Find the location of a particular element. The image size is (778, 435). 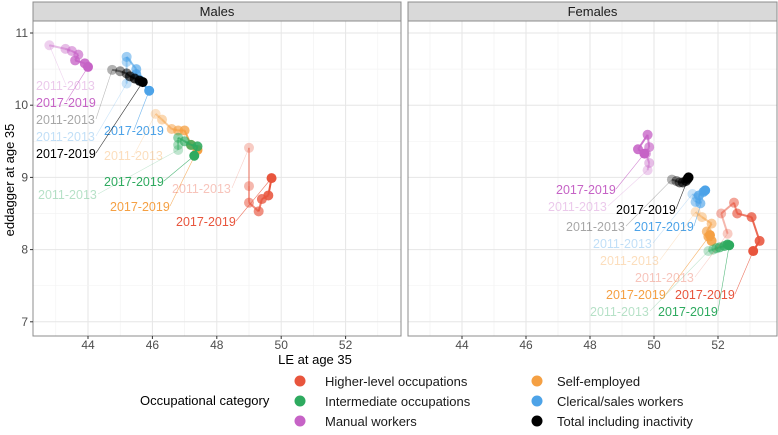

y-axis-title: eddagger at age 35 is located at coordinates (9, 180).